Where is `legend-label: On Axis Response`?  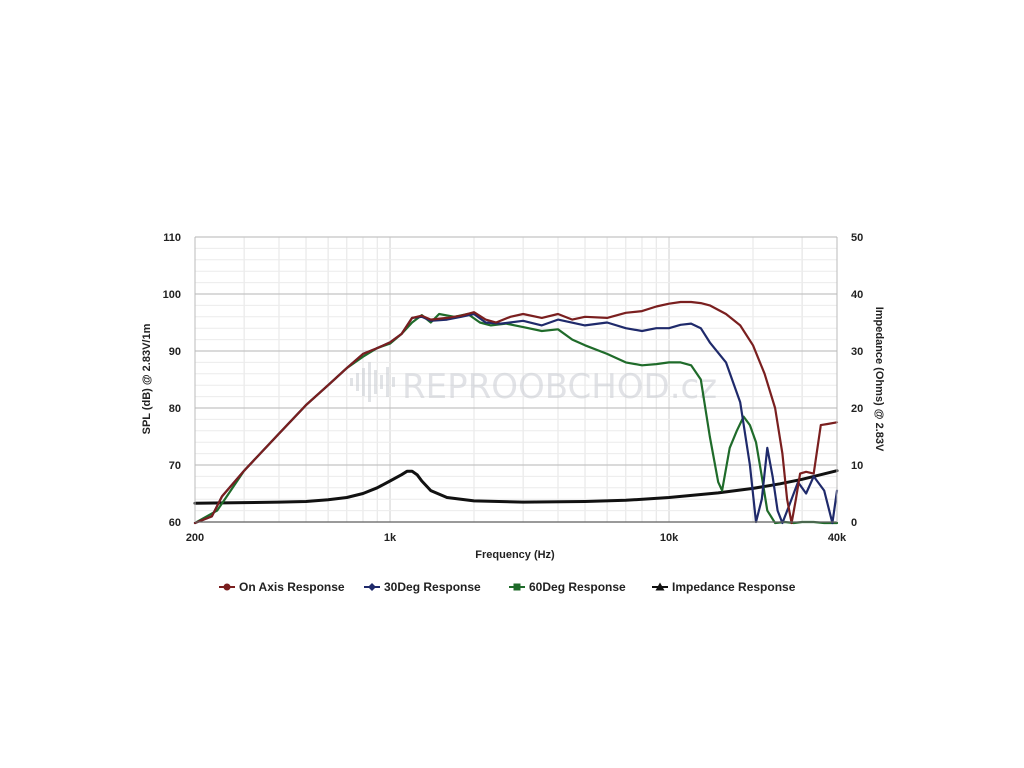 legend-label: On Axis Response is located at coordinates (292, 587).